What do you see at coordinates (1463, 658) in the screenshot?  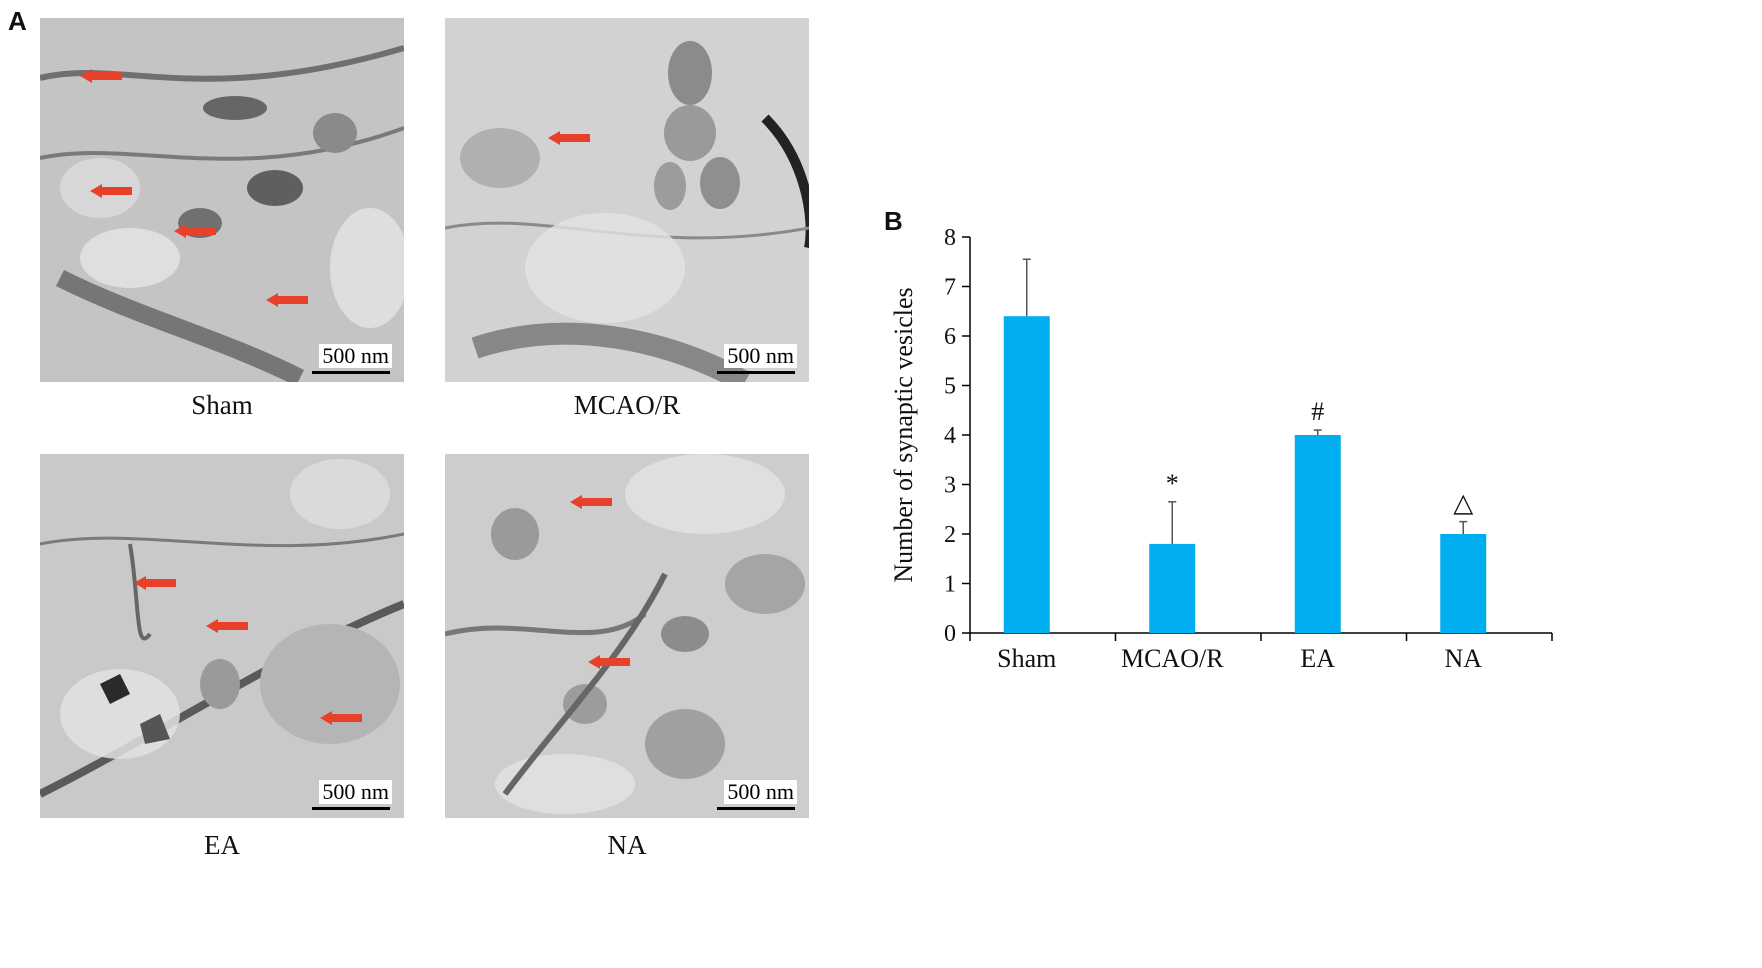 I see `x-tick-label: NA` at bounding box center [1463, 658].